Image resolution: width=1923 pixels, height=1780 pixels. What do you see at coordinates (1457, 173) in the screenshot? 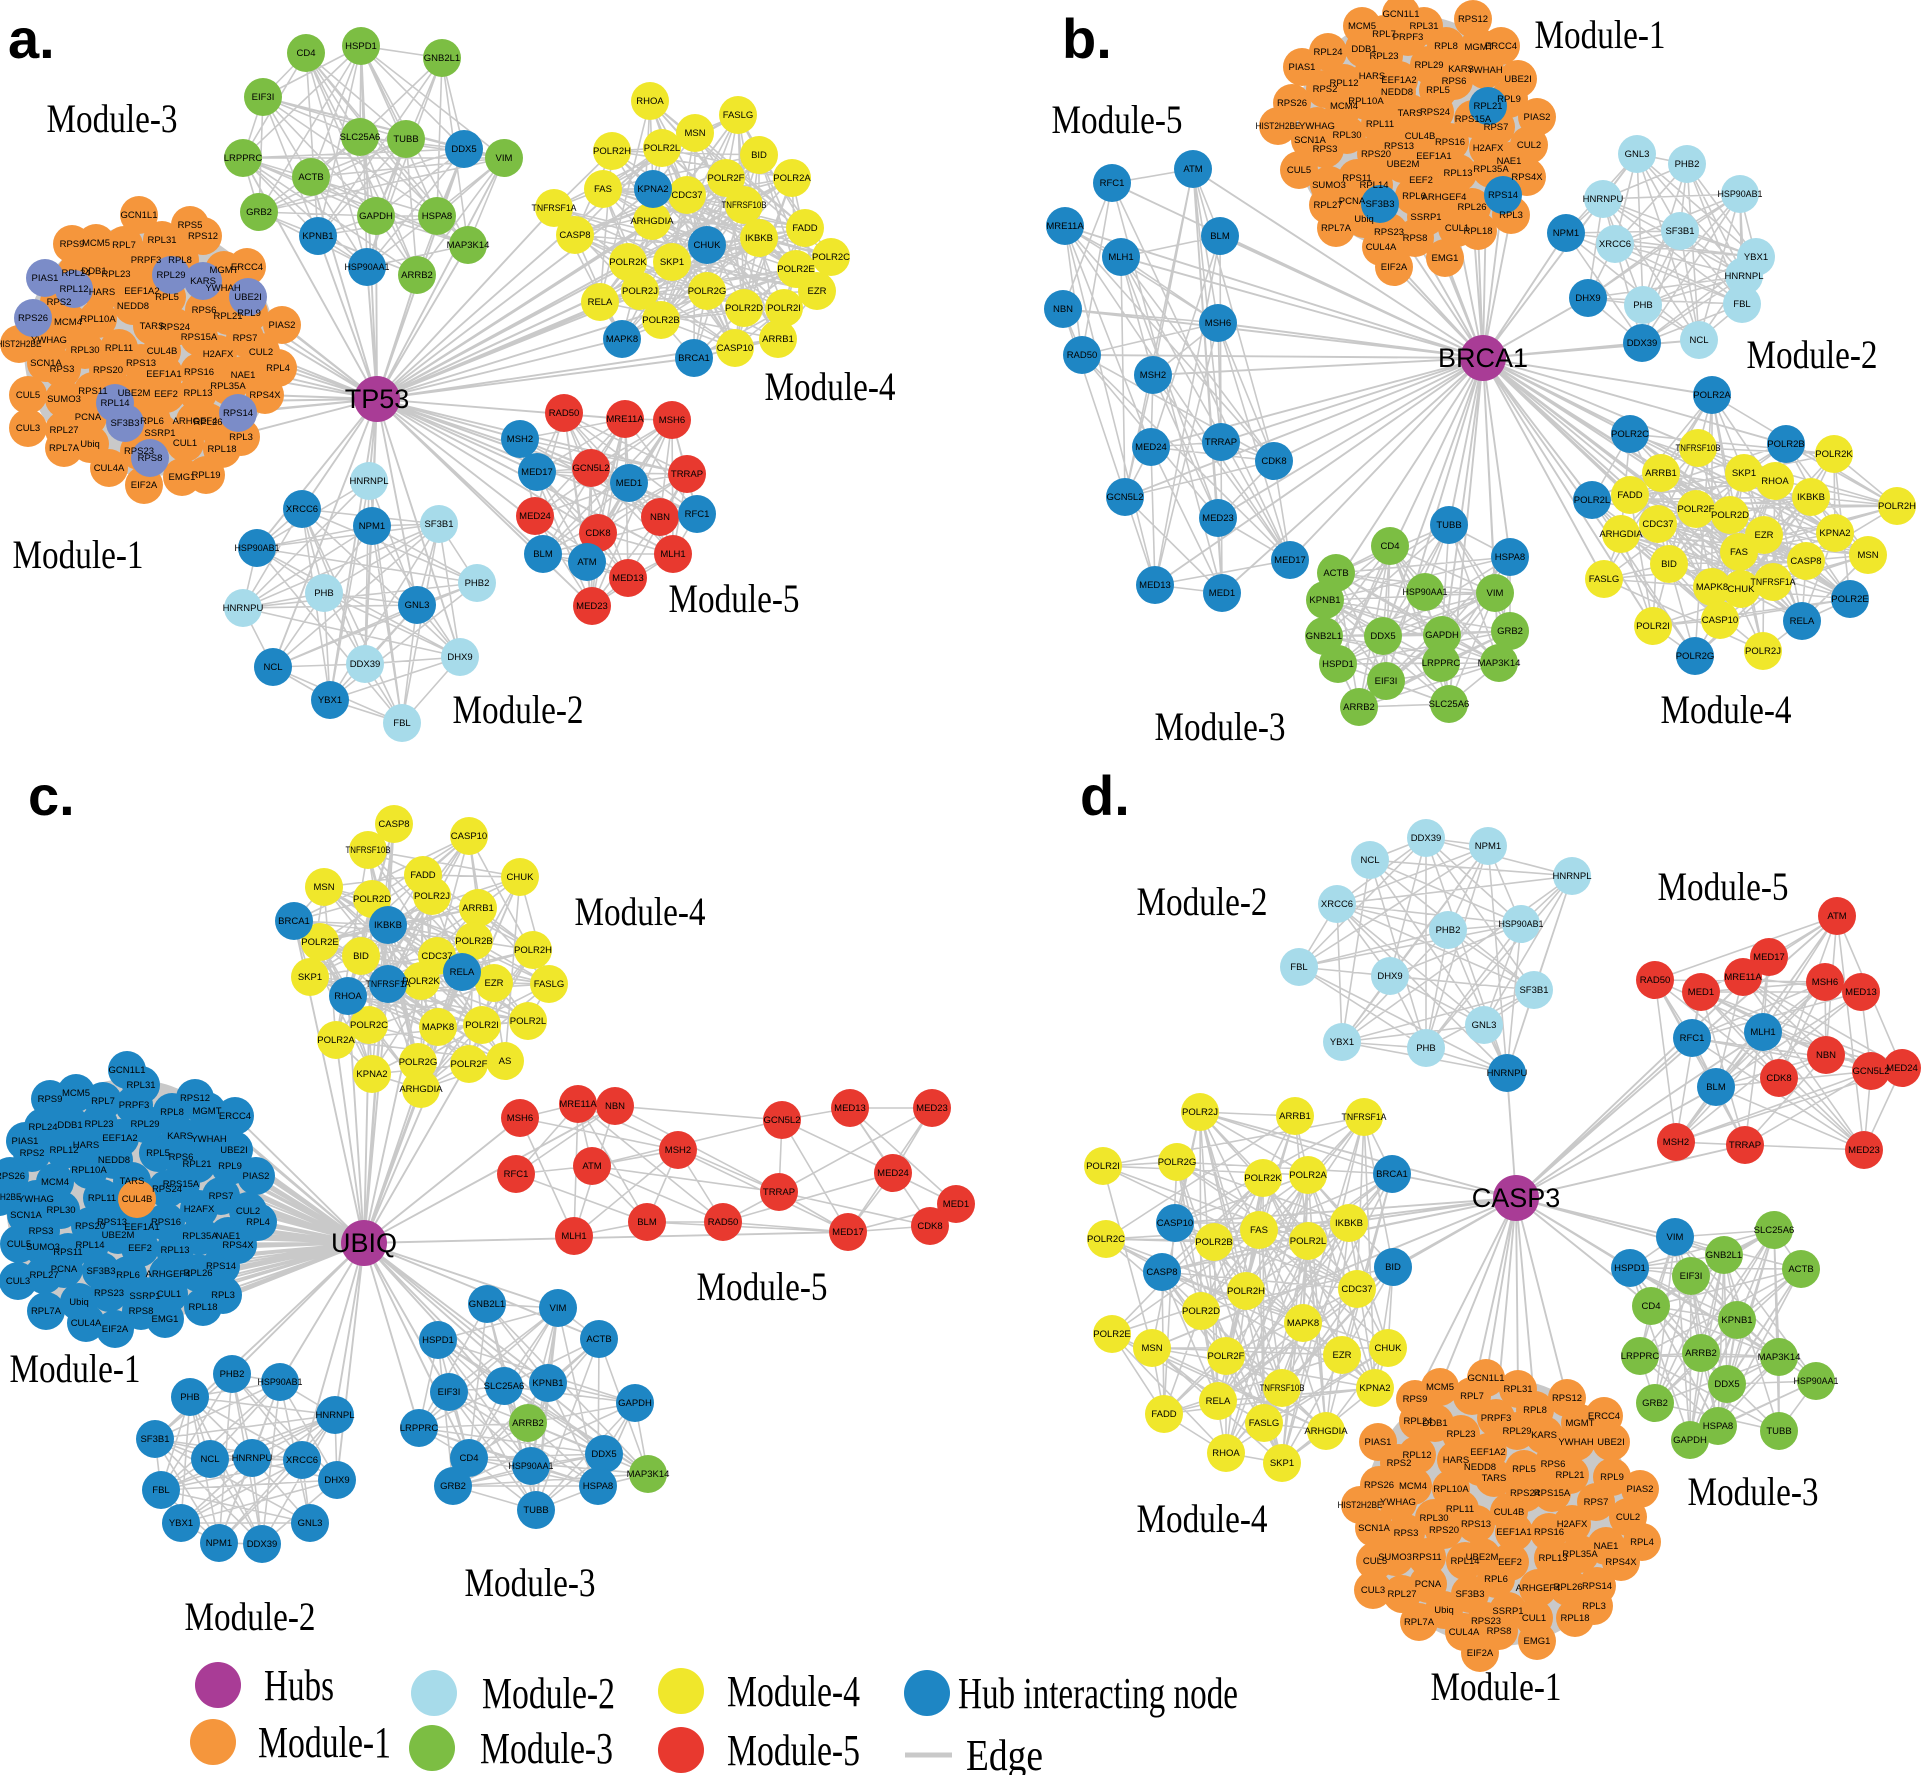
I see `svg-text: RPL13` at bounding box center [1457, 173].